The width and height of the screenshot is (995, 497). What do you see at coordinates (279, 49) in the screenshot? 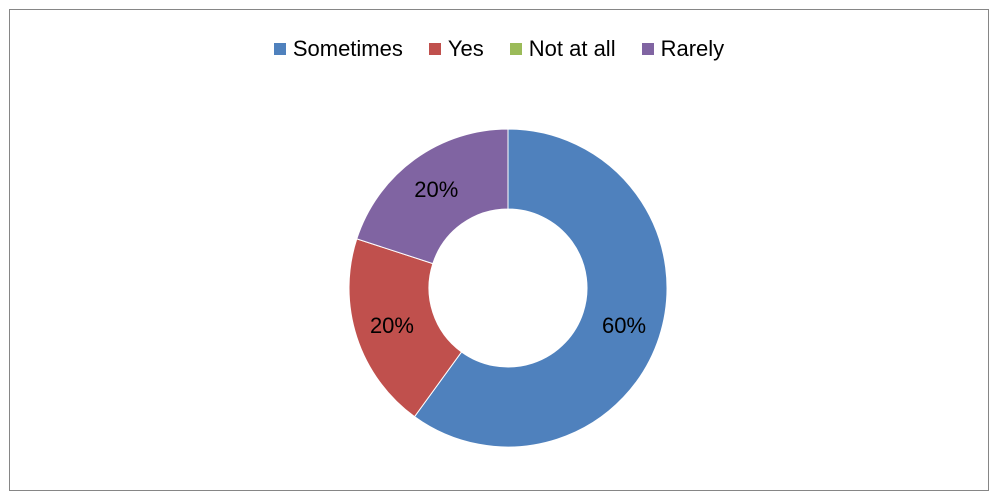
I see `legend-swatch-sometimes` at bounding box center [279, 49].